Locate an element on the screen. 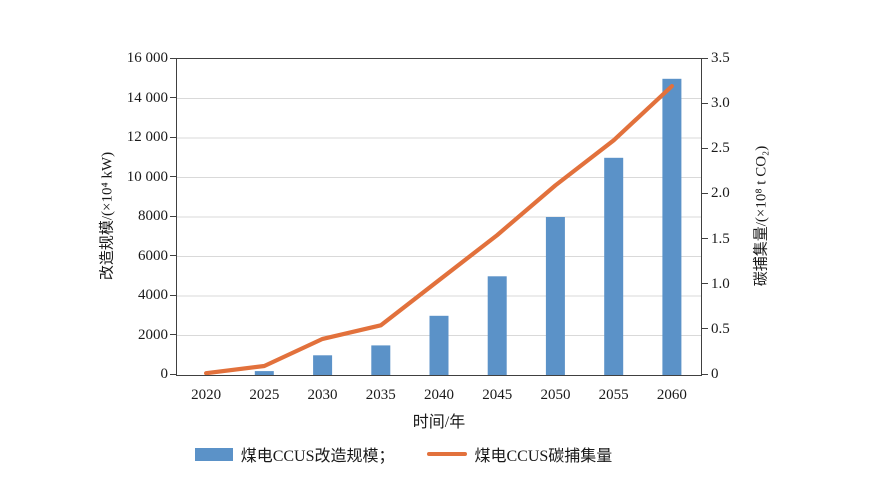 The image size is (879, 501). chart-legend: 煤电CCUS改造规模； 煤电CCUS碳捕集量 is located at coordinates (439, 454).